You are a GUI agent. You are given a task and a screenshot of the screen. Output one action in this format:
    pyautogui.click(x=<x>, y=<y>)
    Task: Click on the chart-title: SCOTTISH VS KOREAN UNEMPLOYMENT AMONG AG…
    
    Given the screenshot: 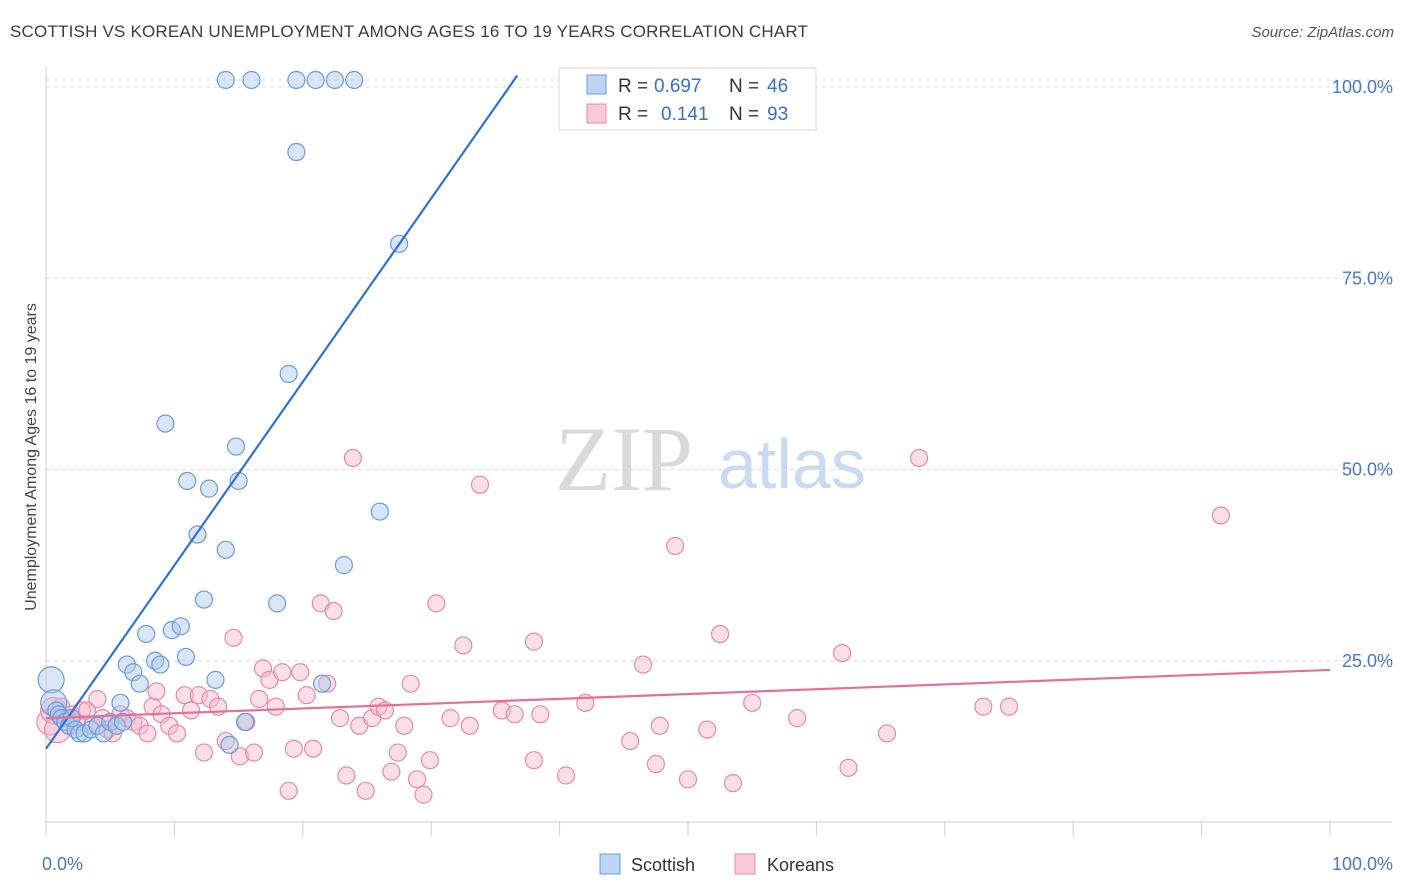 What is the action you would take?
    pyautogui.click(x=409, y=31)
    